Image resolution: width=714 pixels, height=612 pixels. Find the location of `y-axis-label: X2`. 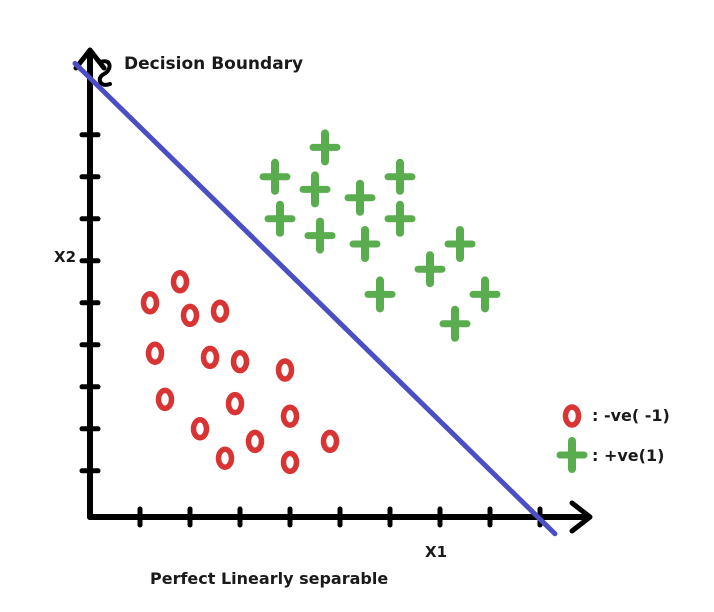

y-axis-label: X2 is located at coordinates (65, 257).